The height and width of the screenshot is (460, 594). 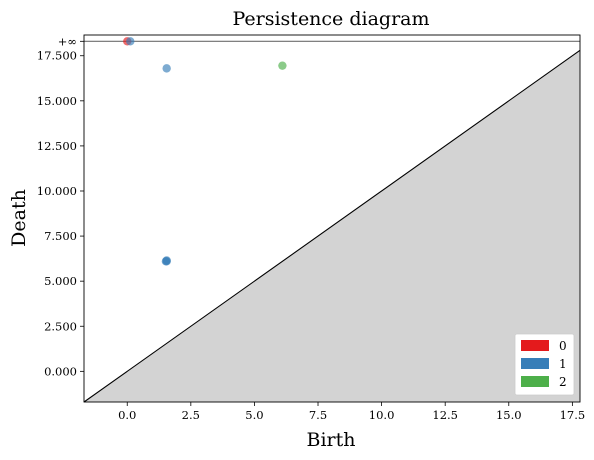 I want to click on y-tick-label: 7.500, so click(x=60, y=236).